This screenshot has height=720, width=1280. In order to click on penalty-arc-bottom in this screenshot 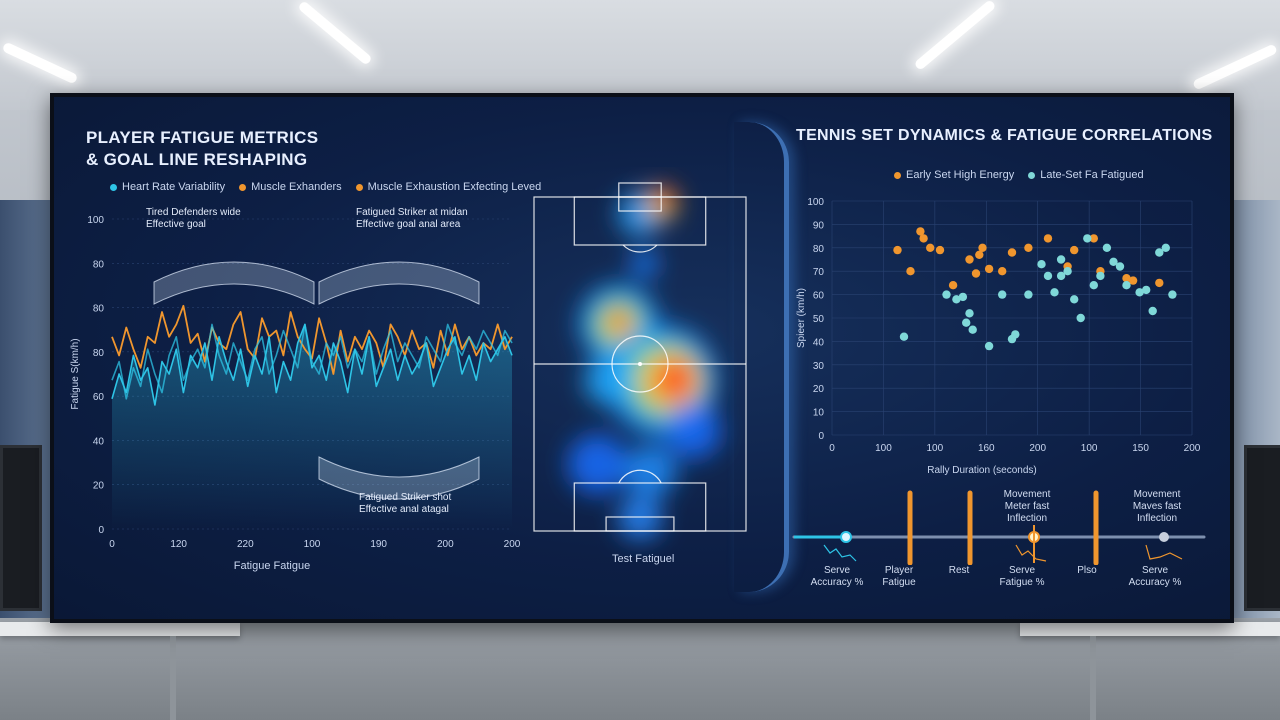, I will do `click(640, 476)`.